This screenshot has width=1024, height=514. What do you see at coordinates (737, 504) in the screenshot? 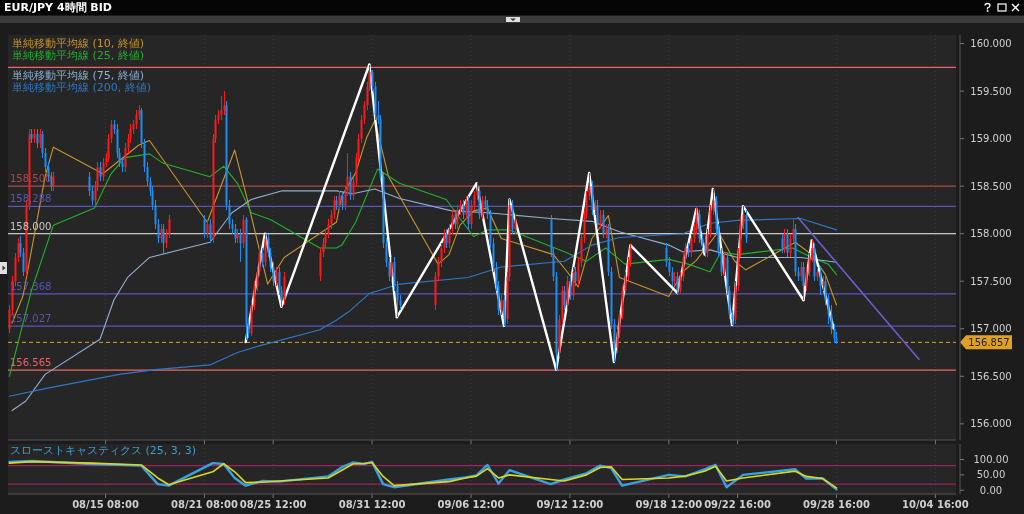
I see `x-tick-label: 09/22 16:00` at bounding box center [737, 504].